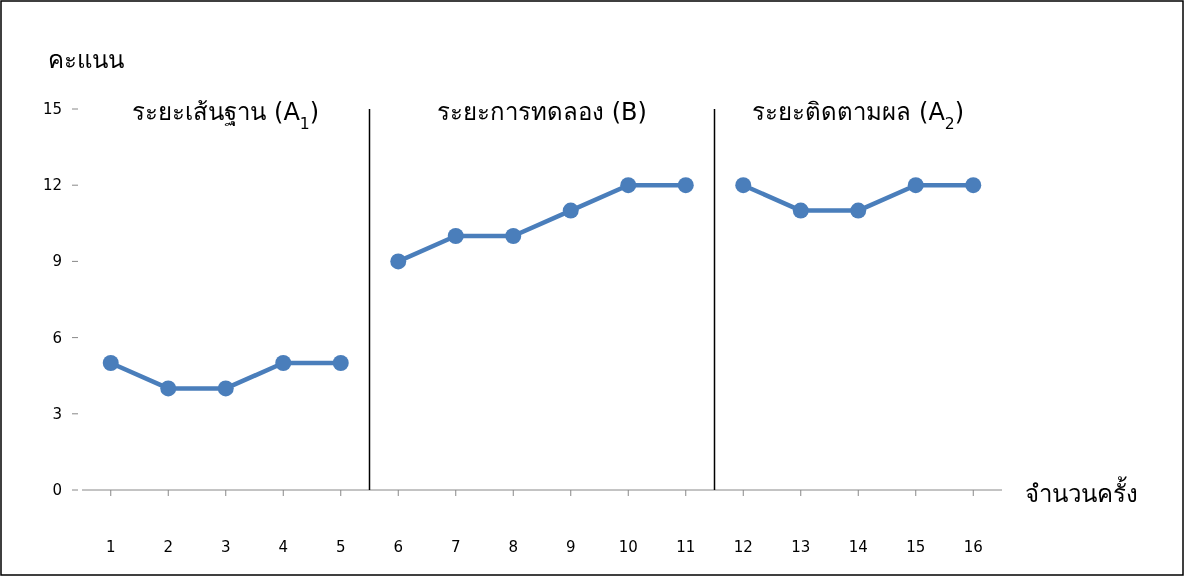 The image size is (1184, 576). What do you see at coordinates (57, 490) in the screenshot?
I see `ytick: 0` at bounding box center [57, 490].